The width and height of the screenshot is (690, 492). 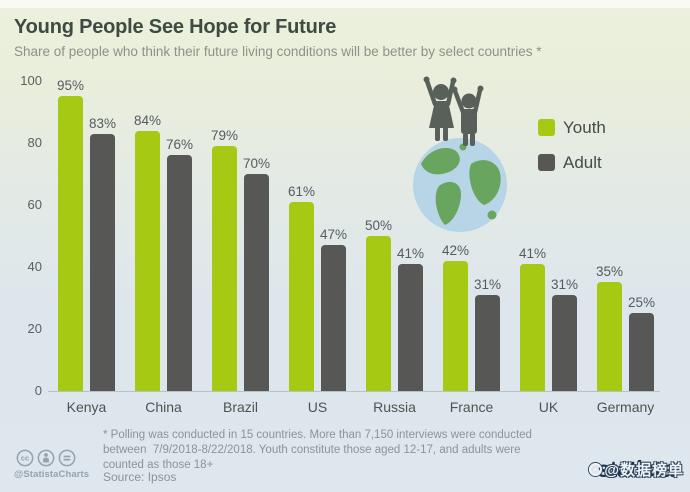 I want to click on bar-group-brazil: 79% 70% Brazil, so click(x=240, y=248).